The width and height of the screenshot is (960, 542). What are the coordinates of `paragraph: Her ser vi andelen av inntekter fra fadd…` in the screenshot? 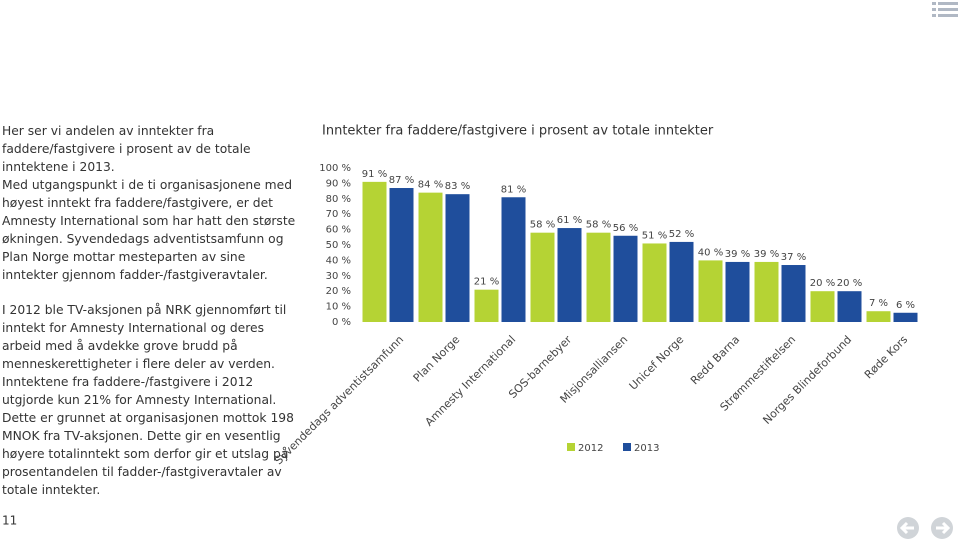 It's located at (126, 149).